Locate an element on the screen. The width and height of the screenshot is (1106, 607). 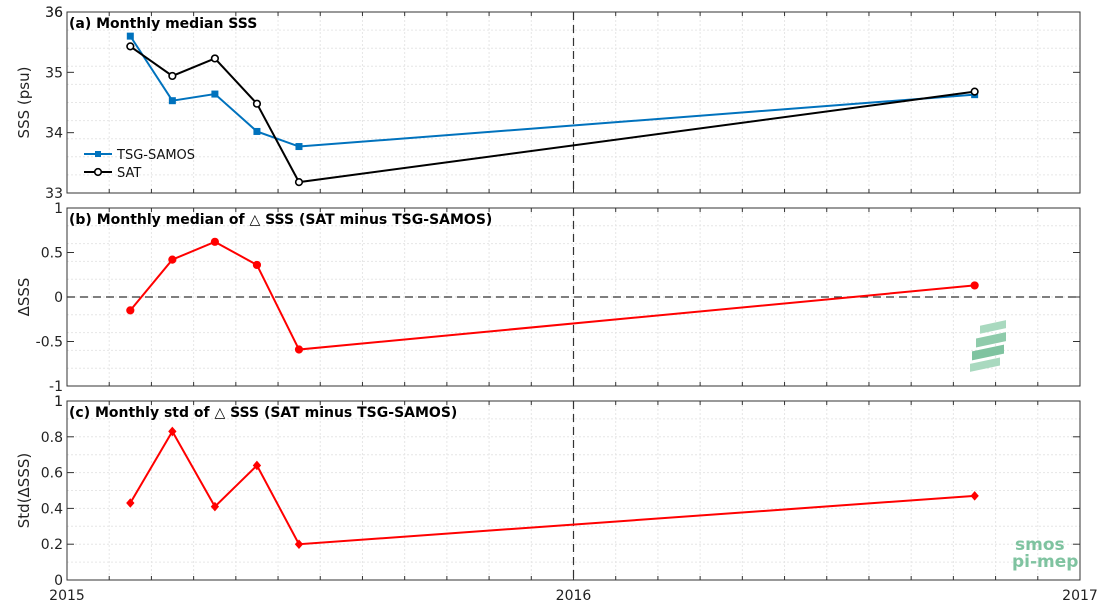
panel-title: (a) Monthly median SSS is located at coordinates (163, 24).